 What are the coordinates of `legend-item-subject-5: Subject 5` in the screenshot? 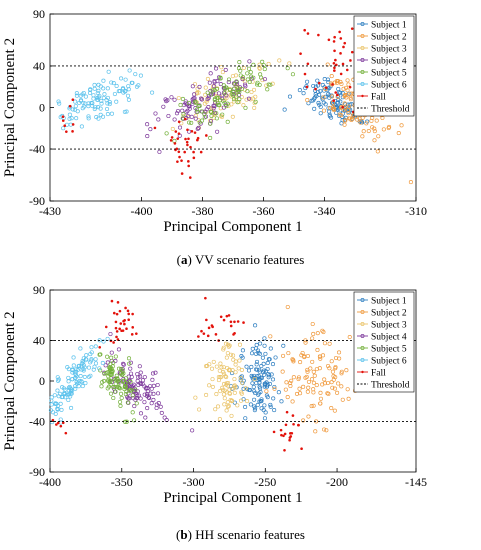 It's located at (382, 74).